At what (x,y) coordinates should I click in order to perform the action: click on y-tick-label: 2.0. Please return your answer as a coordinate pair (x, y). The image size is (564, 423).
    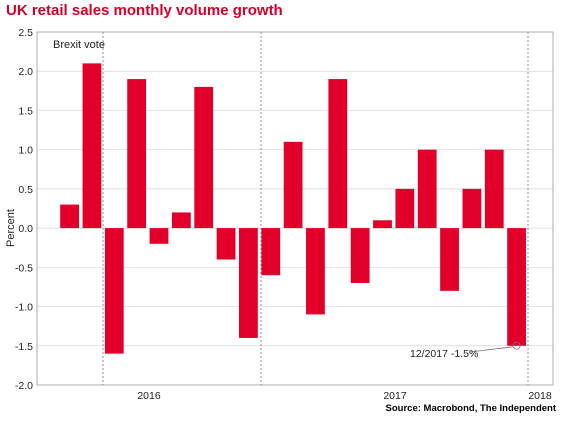
    Looking at the image, I should click on (25, 72).